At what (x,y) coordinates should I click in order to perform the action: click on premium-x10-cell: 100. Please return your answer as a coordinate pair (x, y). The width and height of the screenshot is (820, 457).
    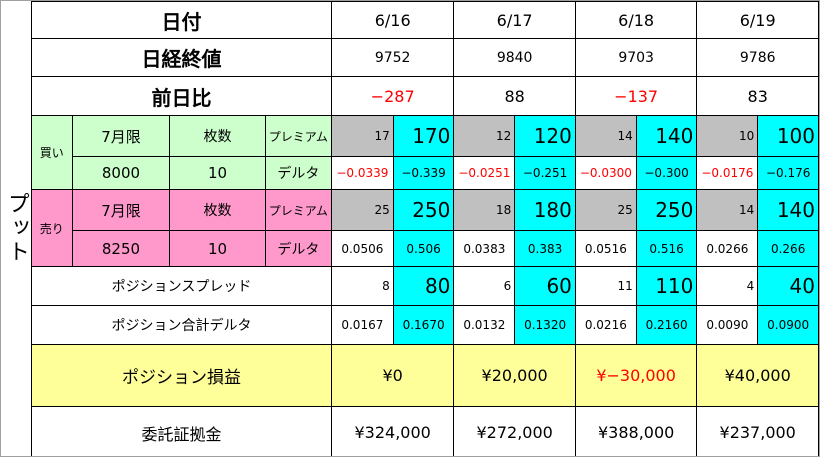
    Looking at the image, I should click on (788, 136).